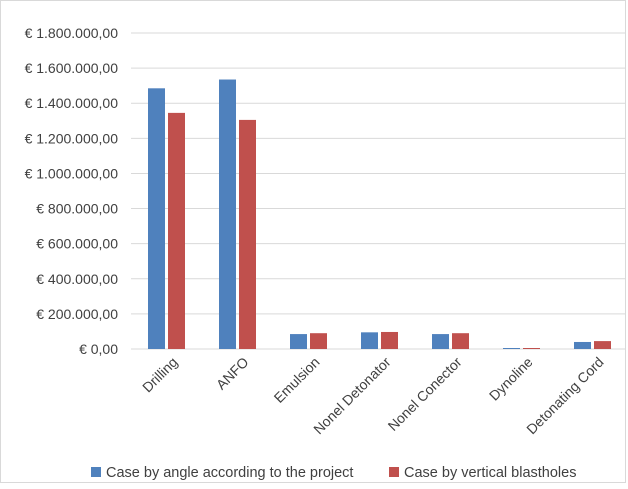 Image resolution: width=628 pixels, height=489 pixels. Describe the element at coordinates (318, 341) in the screenshot. I see `bar-vertical-emulsion` at that location.